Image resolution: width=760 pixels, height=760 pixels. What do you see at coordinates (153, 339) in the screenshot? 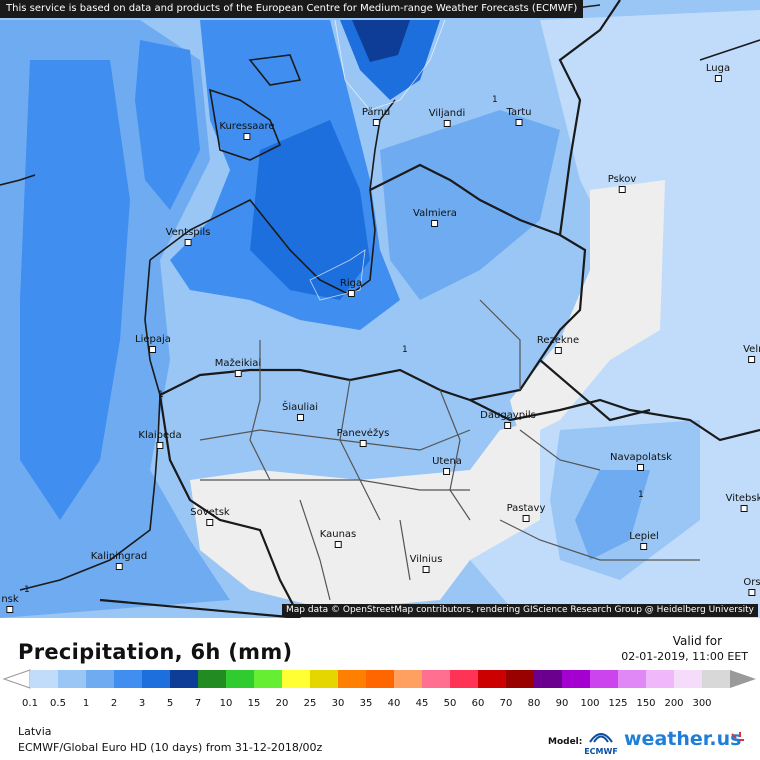
I see `city-name: Liepaja` at bounding box center [153, 339].